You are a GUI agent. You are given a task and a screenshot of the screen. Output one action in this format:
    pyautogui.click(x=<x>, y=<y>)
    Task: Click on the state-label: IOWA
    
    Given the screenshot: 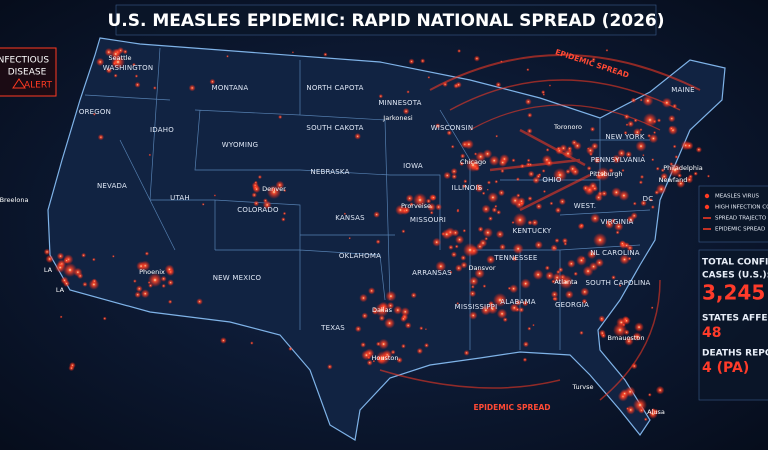 What is the action you would take?
    pyautogui.click(x=413, y=166)
    